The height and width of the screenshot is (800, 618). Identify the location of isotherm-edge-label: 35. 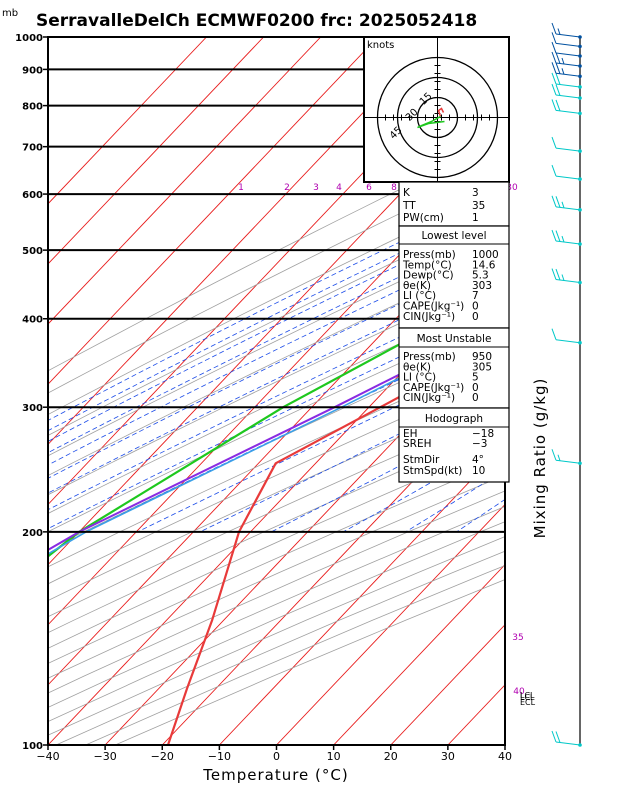
(517, 638).